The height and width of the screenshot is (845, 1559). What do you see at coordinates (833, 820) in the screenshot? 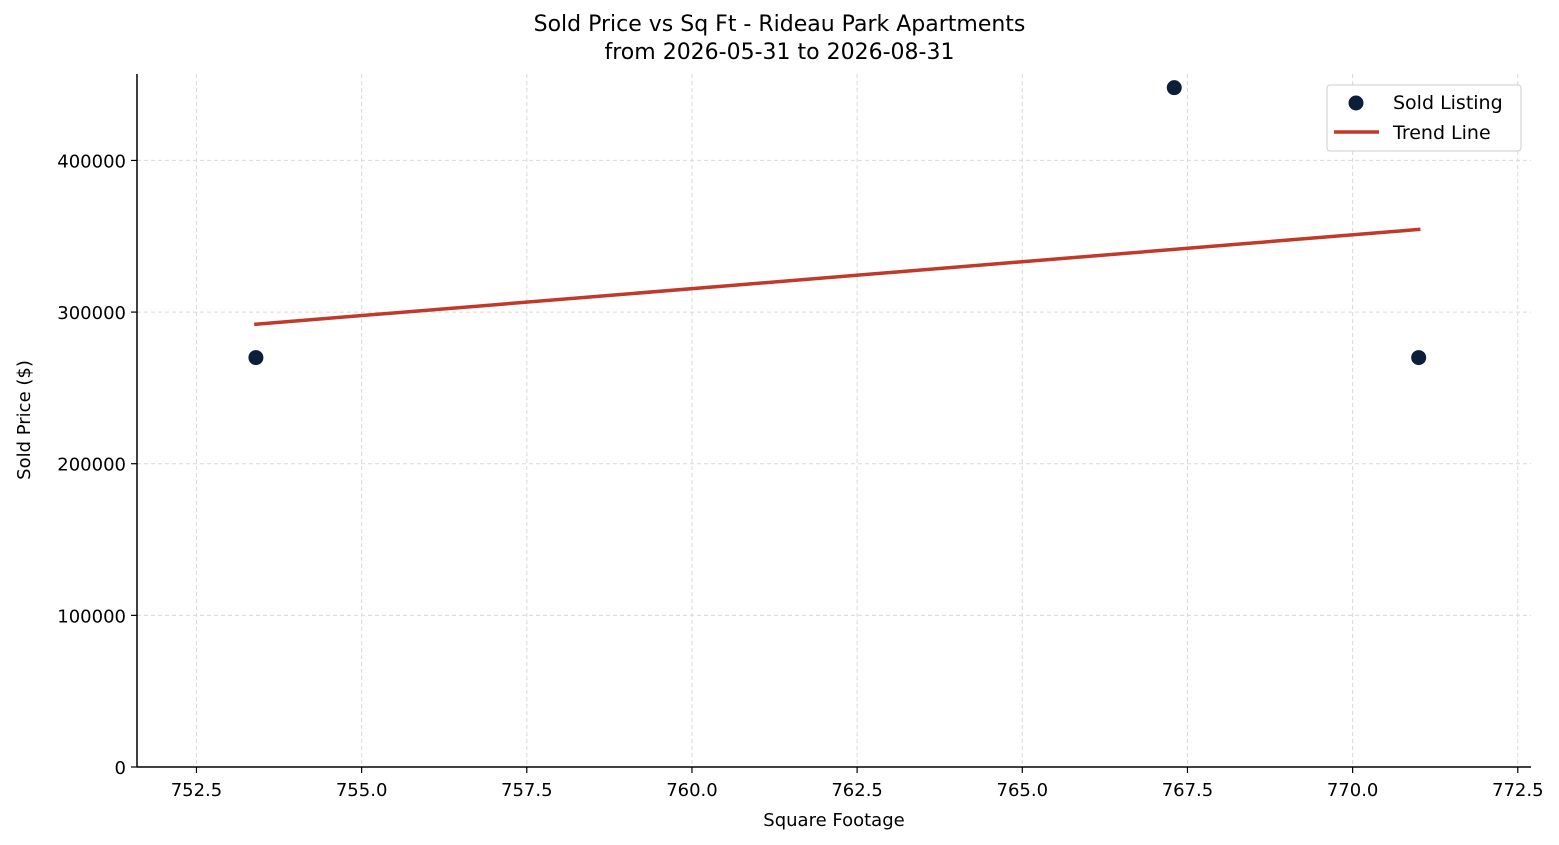
I see `x-axis-label: Square Footage` at bounding box center [833, 820].